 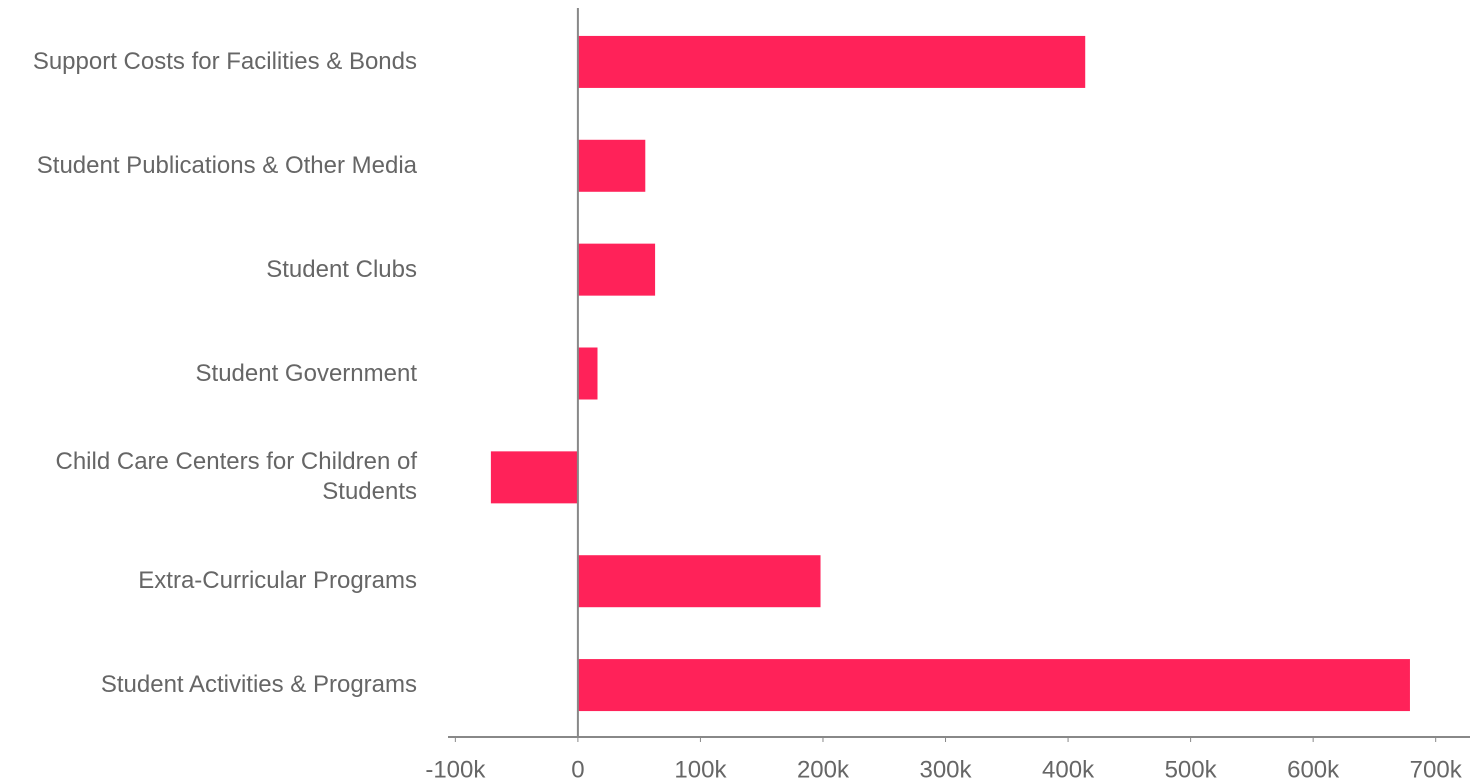 What do you see at coordinates (945, 769) in the screenshot?
I see `x-tick-label: 300k` at bounding box center [945, 769].